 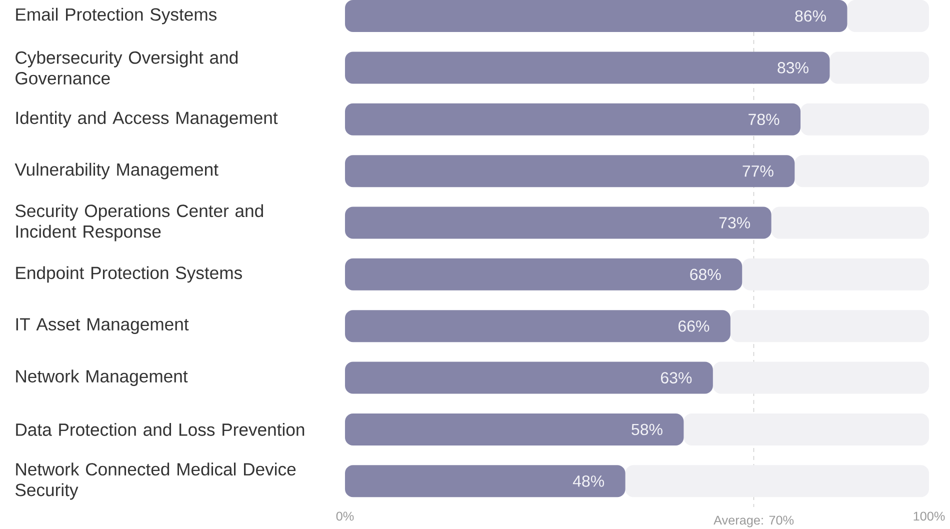 What do you see at coordinates (647, 430) in the screenshot?
I see `data-label: 58%` at bounding box center [647, 430].